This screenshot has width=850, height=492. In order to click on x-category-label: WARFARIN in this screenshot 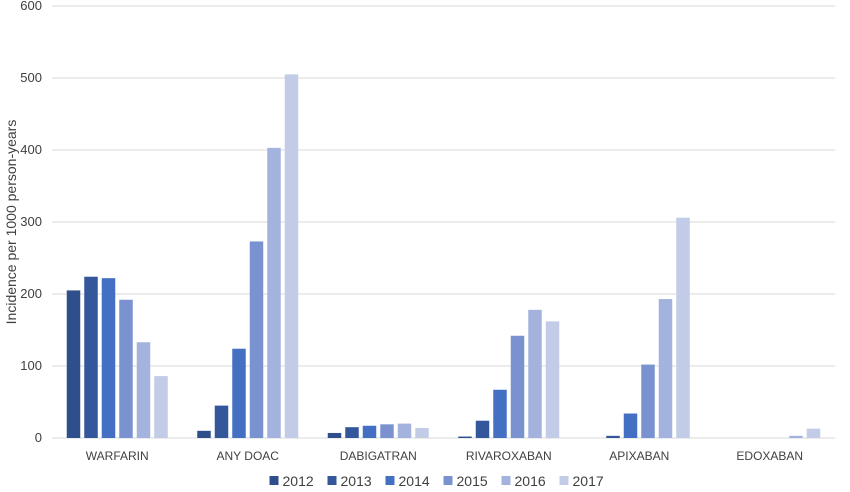, I will do `click(117, 456)`.